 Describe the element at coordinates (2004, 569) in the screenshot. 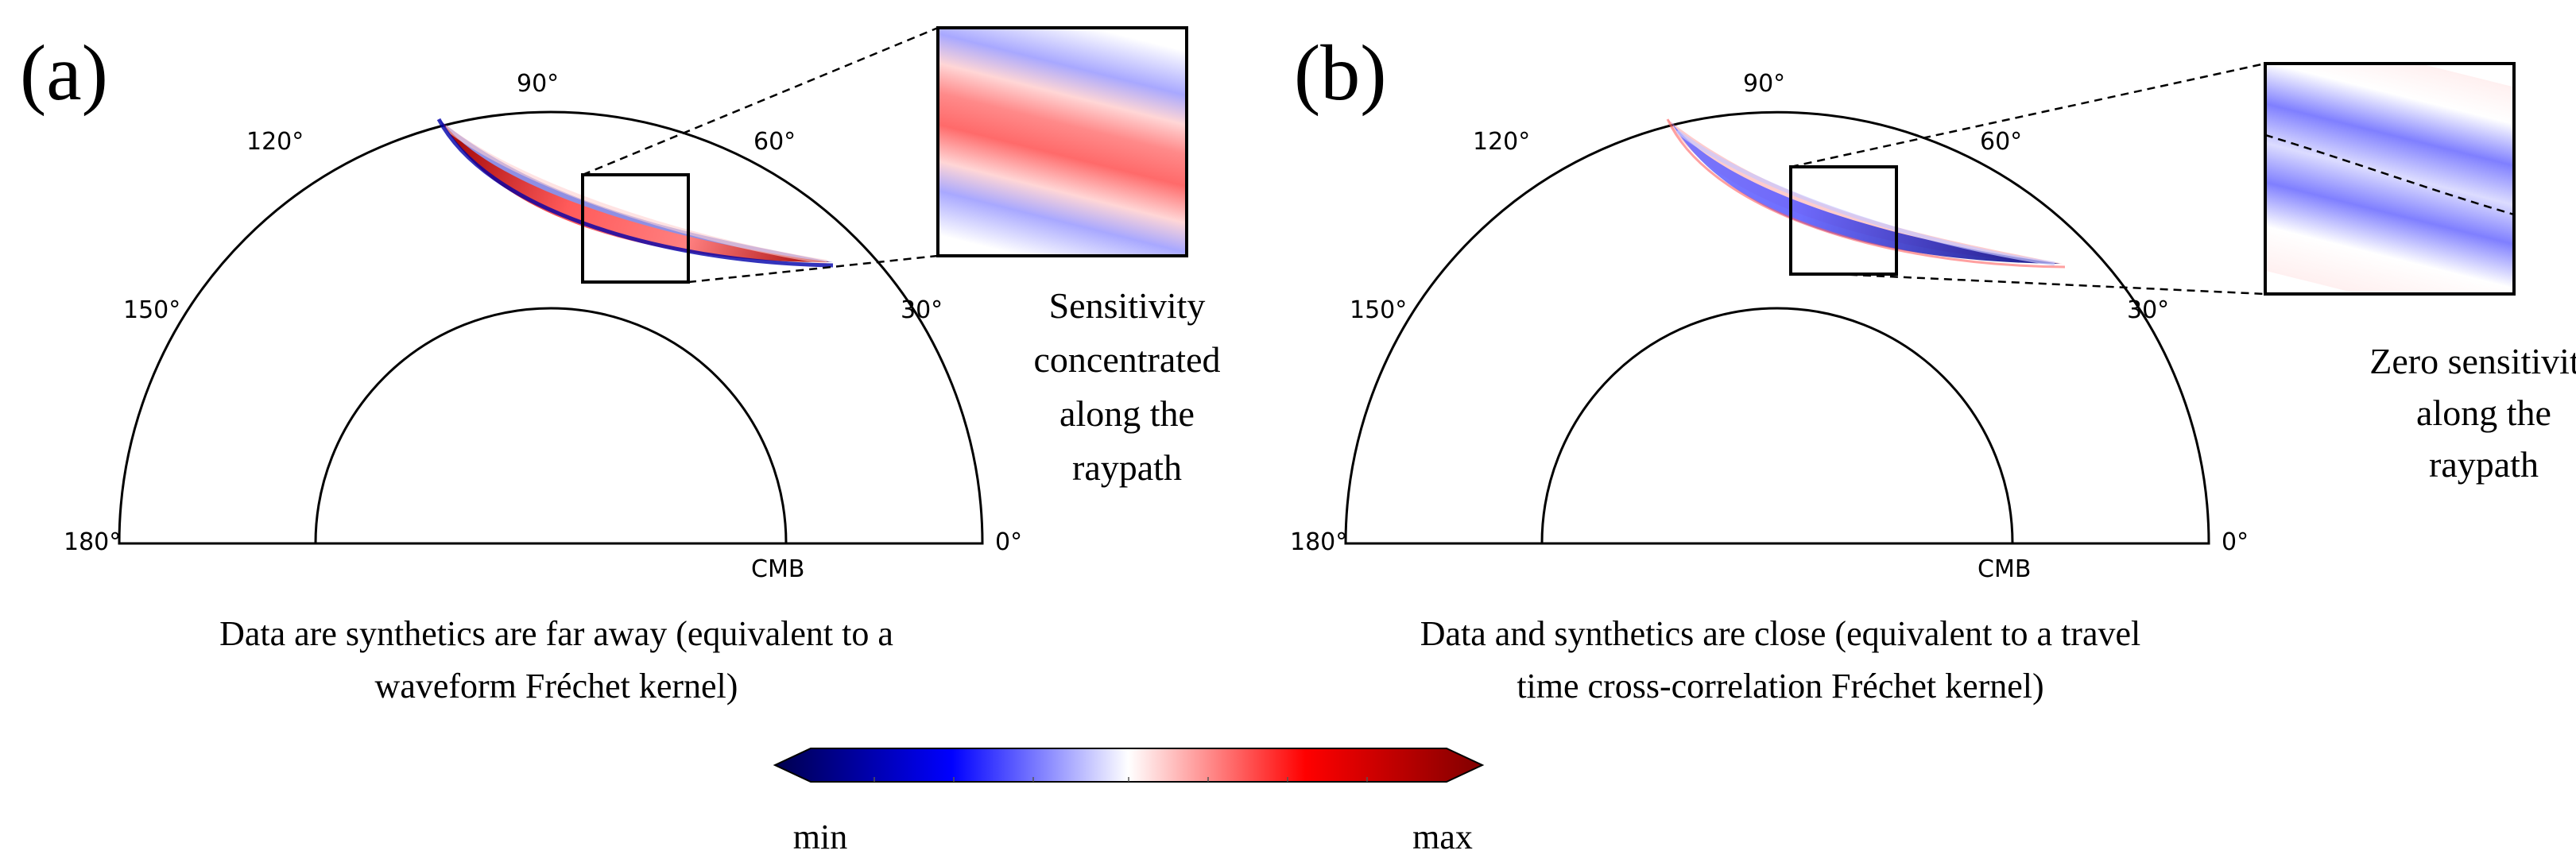

I see `panel-b-tick-cmb: CMB` at that location.